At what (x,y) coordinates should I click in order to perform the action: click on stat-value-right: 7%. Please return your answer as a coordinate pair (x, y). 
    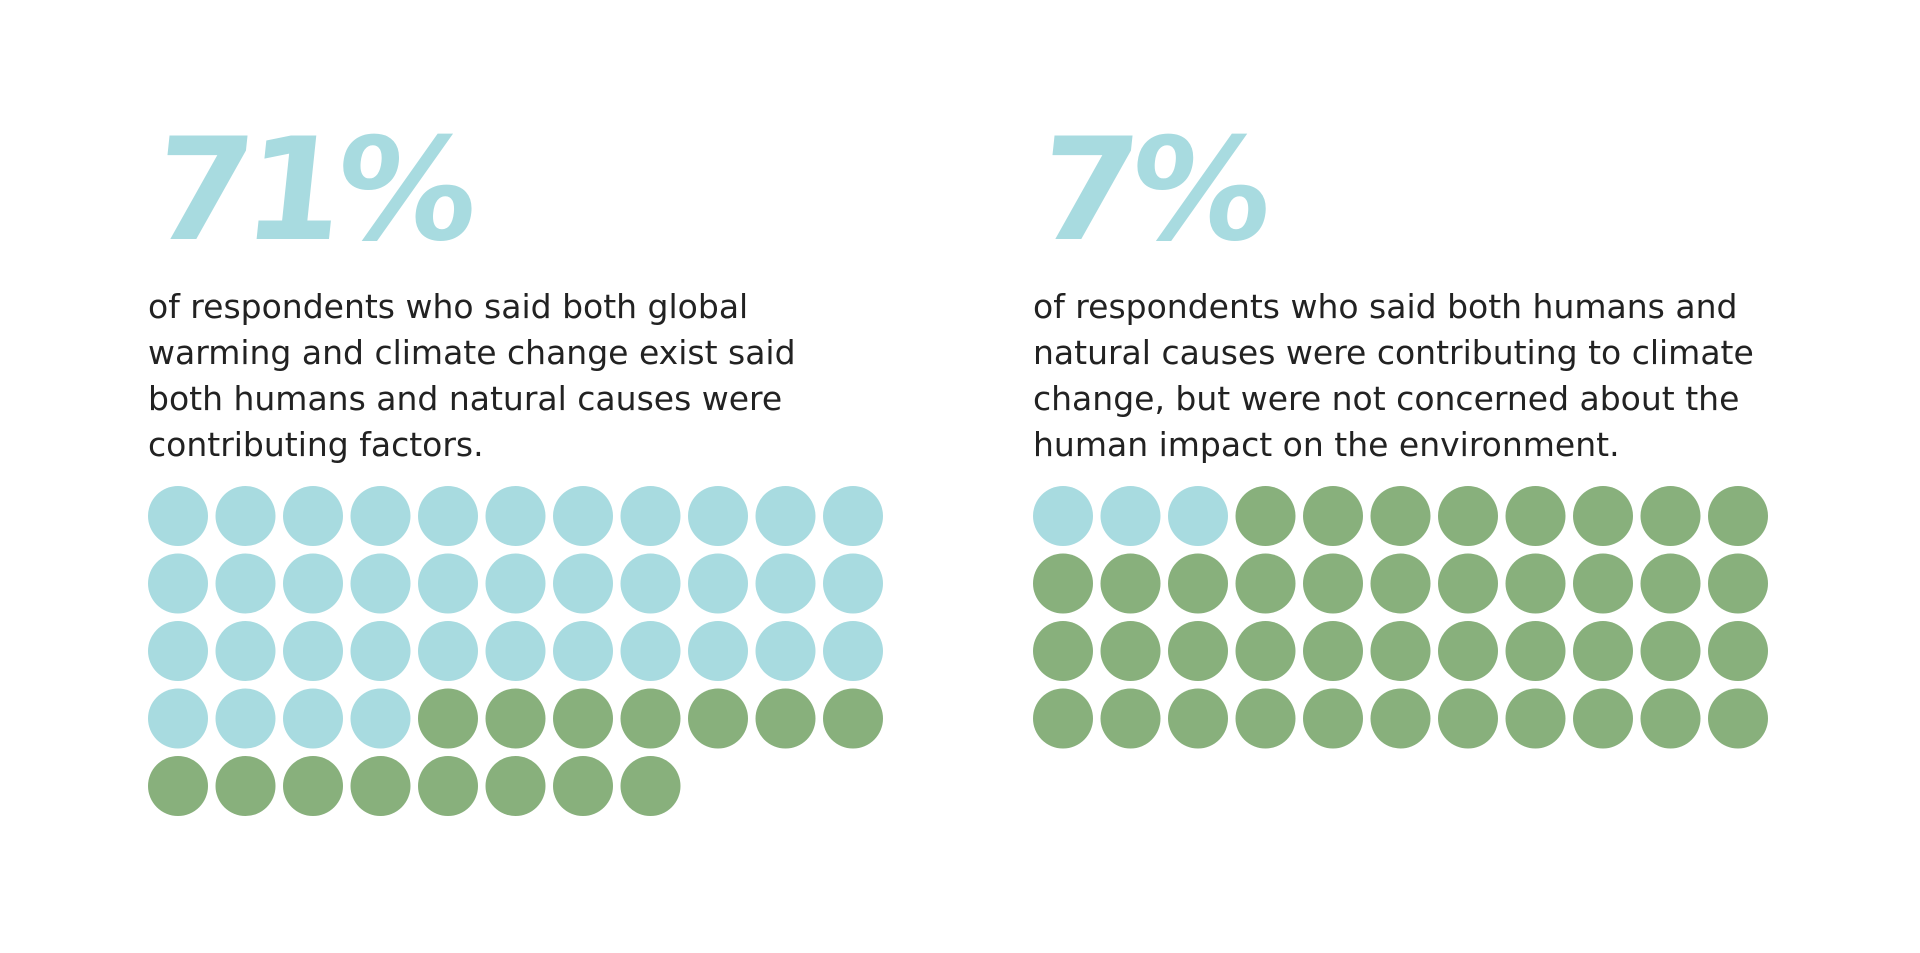
    Looking at the image, I should click on (1152, 190).